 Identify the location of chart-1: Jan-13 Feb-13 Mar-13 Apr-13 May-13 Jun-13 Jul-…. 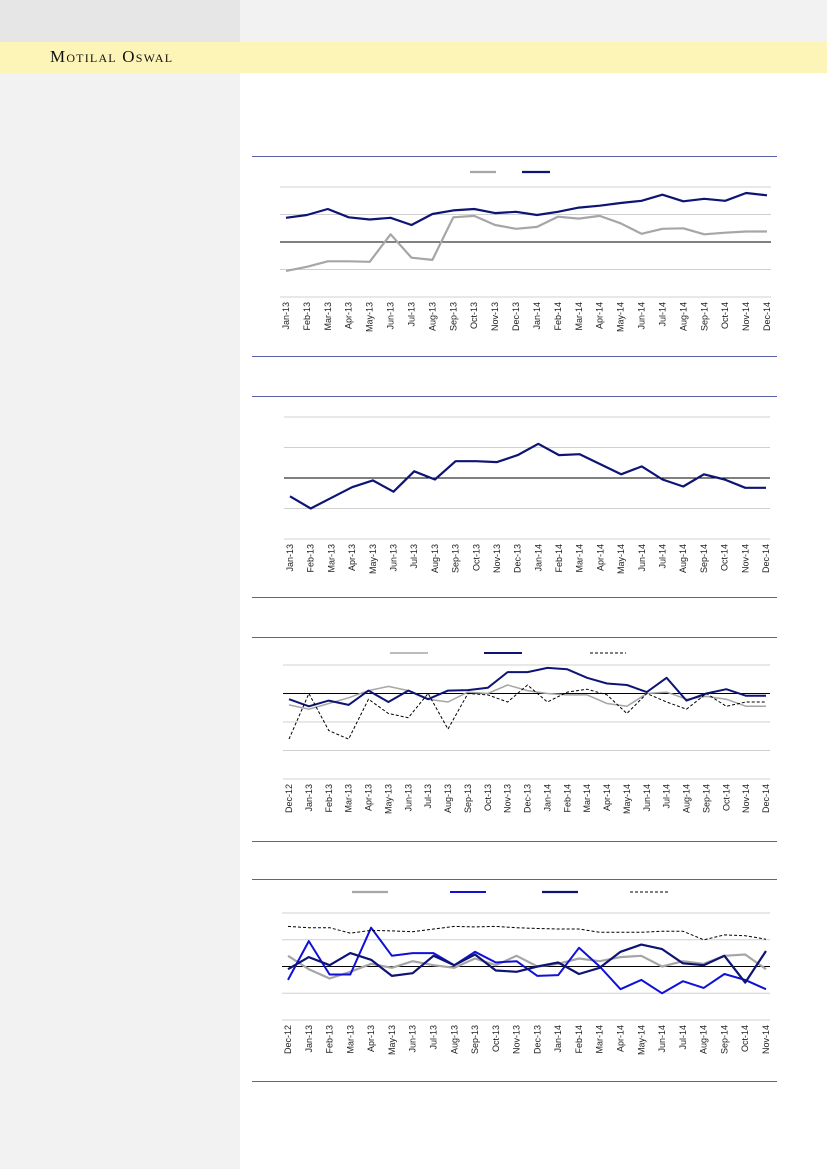
(526, 251).